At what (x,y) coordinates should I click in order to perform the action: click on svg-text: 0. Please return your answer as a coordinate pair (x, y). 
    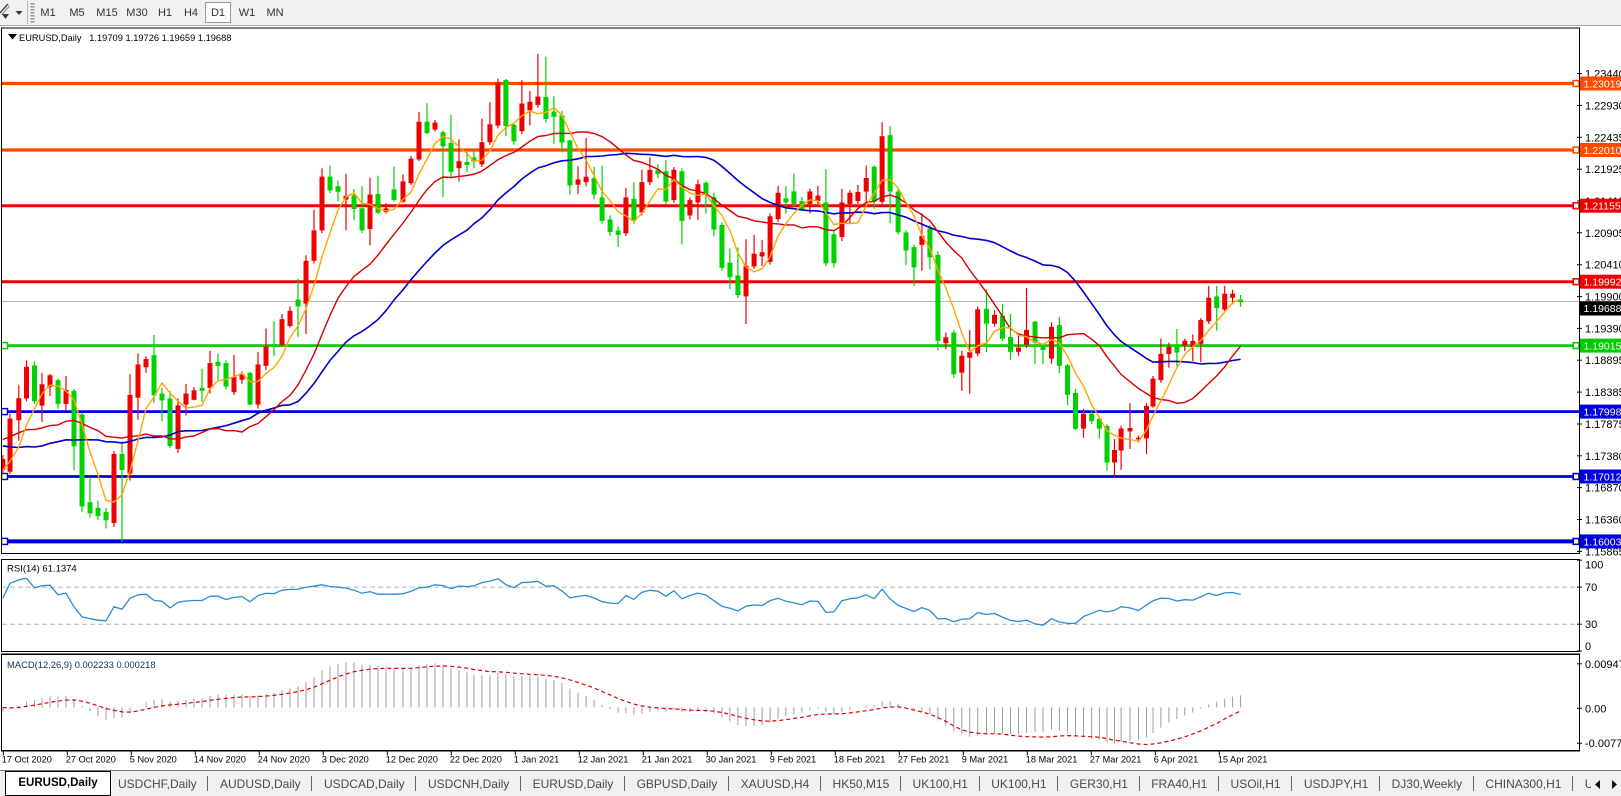
    Looking at the image, I should click on (1588, 647).